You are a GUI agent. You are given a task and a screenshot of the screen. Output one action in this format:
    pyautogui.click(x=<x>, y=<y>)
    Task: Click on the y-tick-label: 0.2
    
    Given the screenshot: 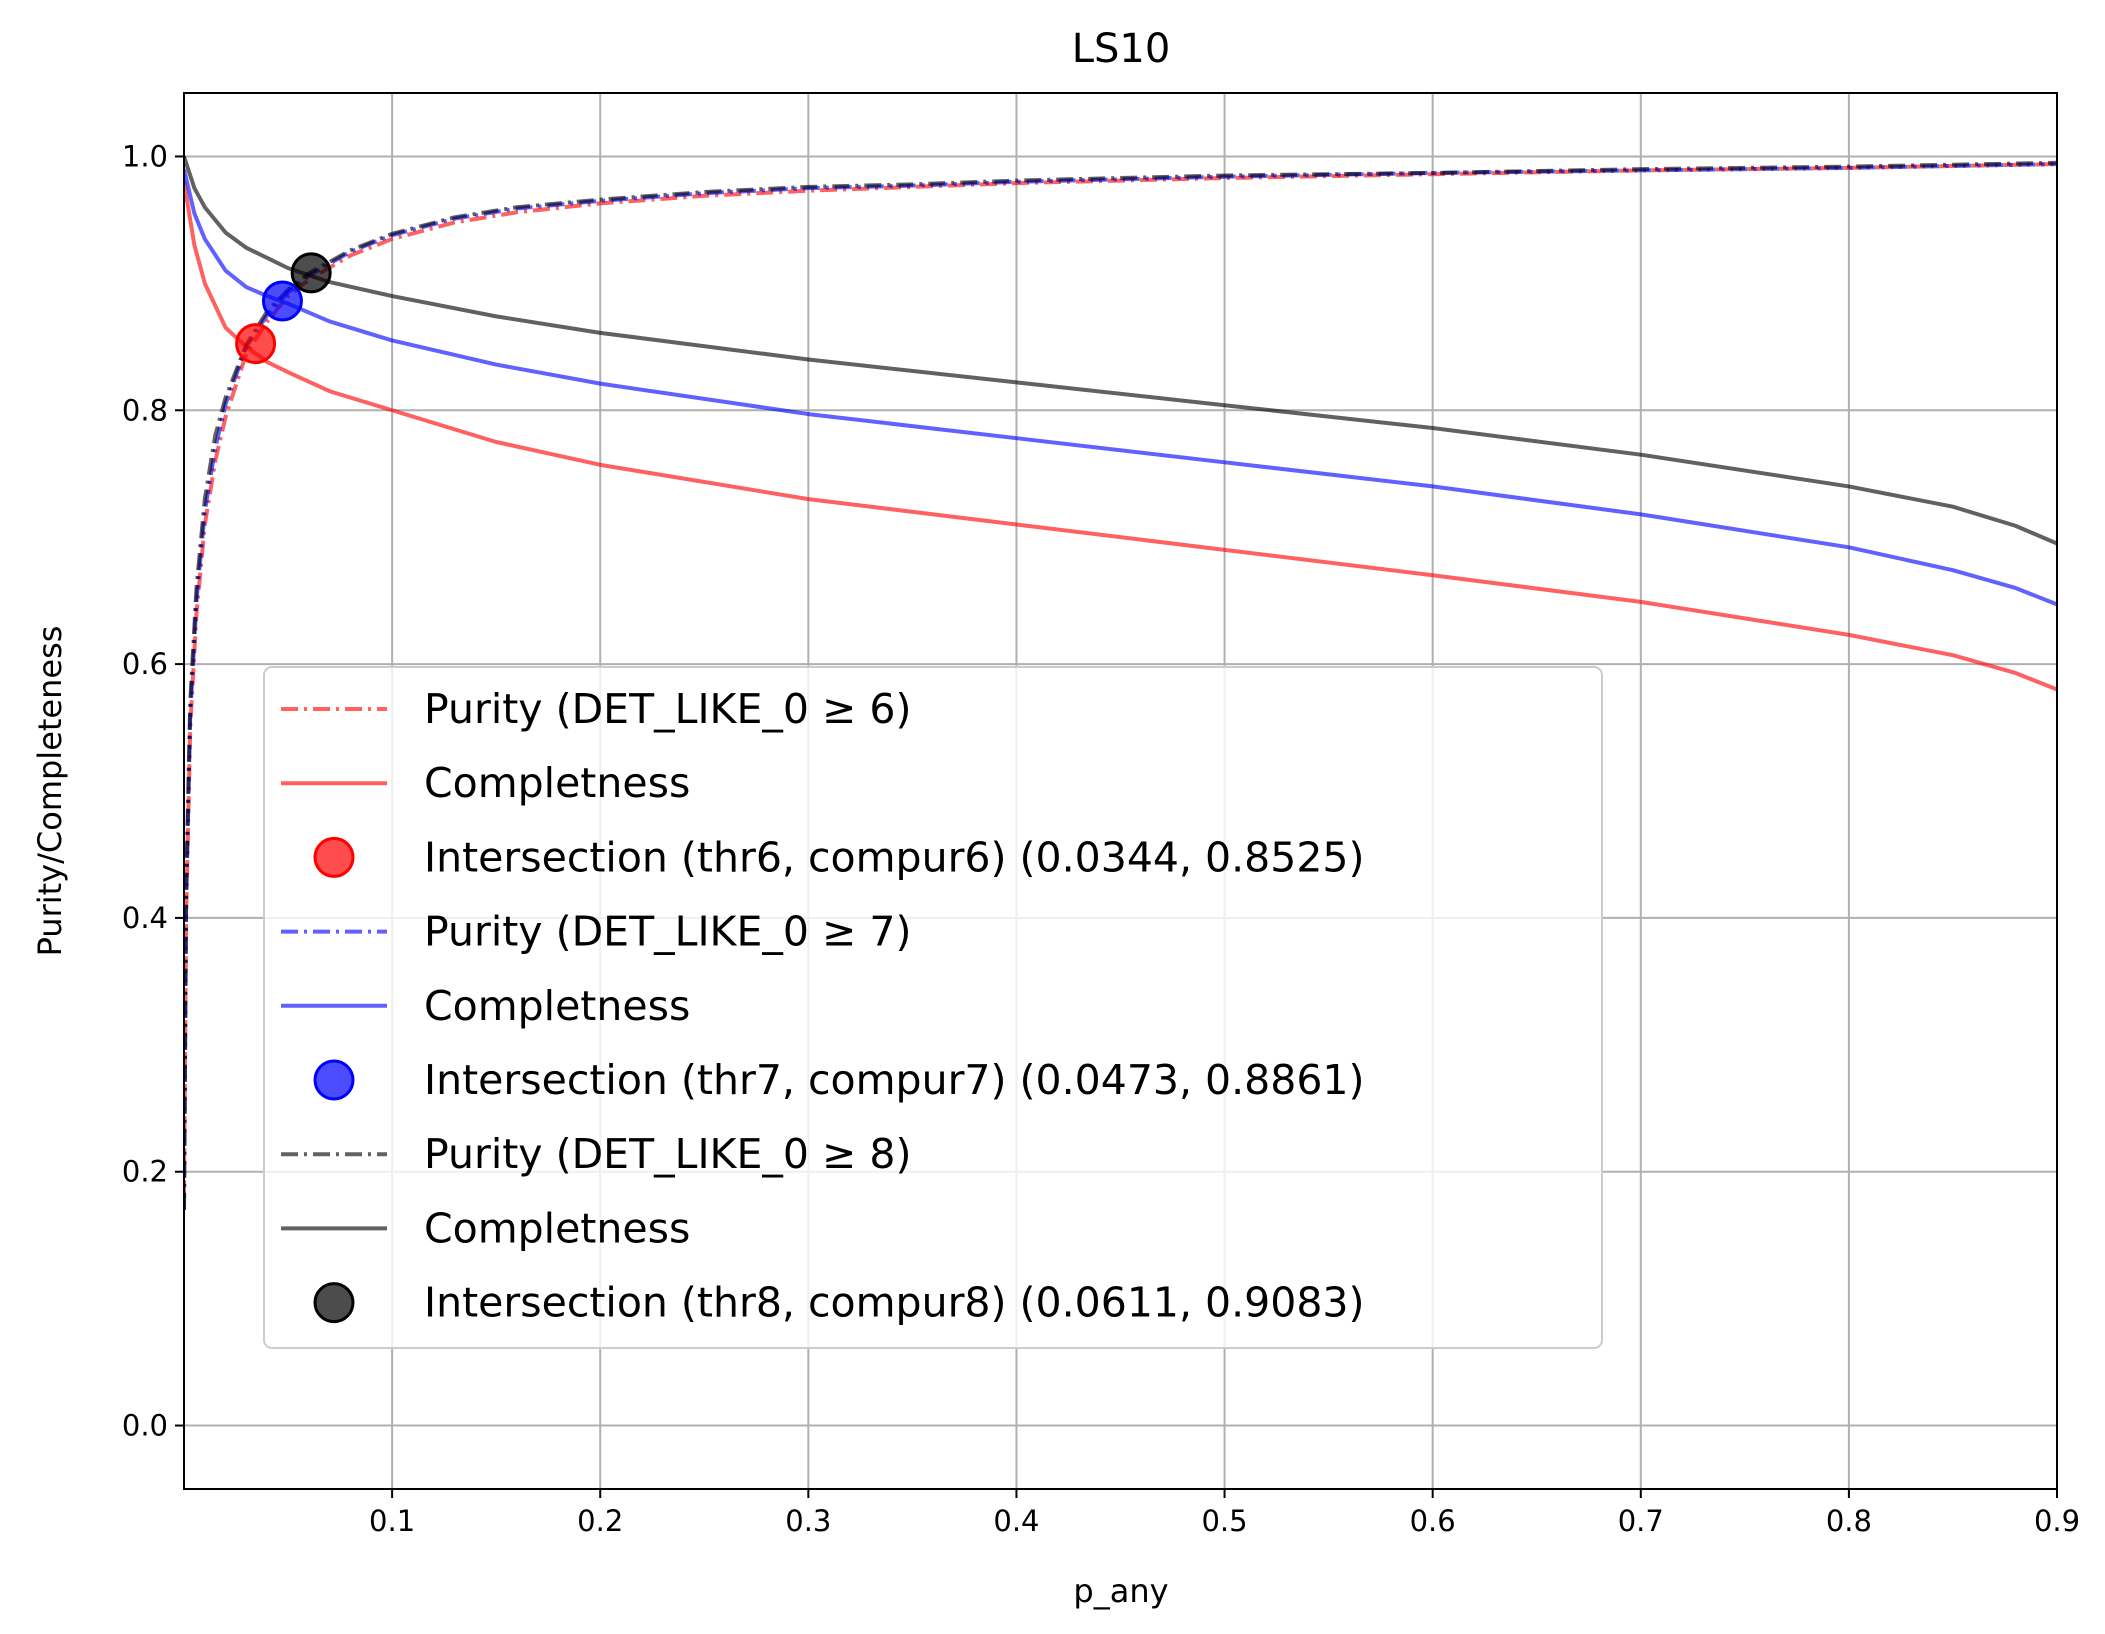 What is the action you would take?
    pyautogui.click(x=145, y=1172)
    